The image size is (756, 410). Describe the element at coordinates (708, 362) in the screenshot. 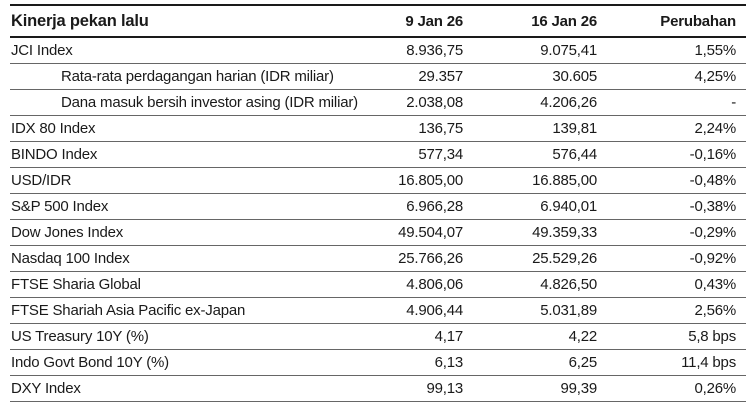

I see `value-change: 11,4 bps` at that location.